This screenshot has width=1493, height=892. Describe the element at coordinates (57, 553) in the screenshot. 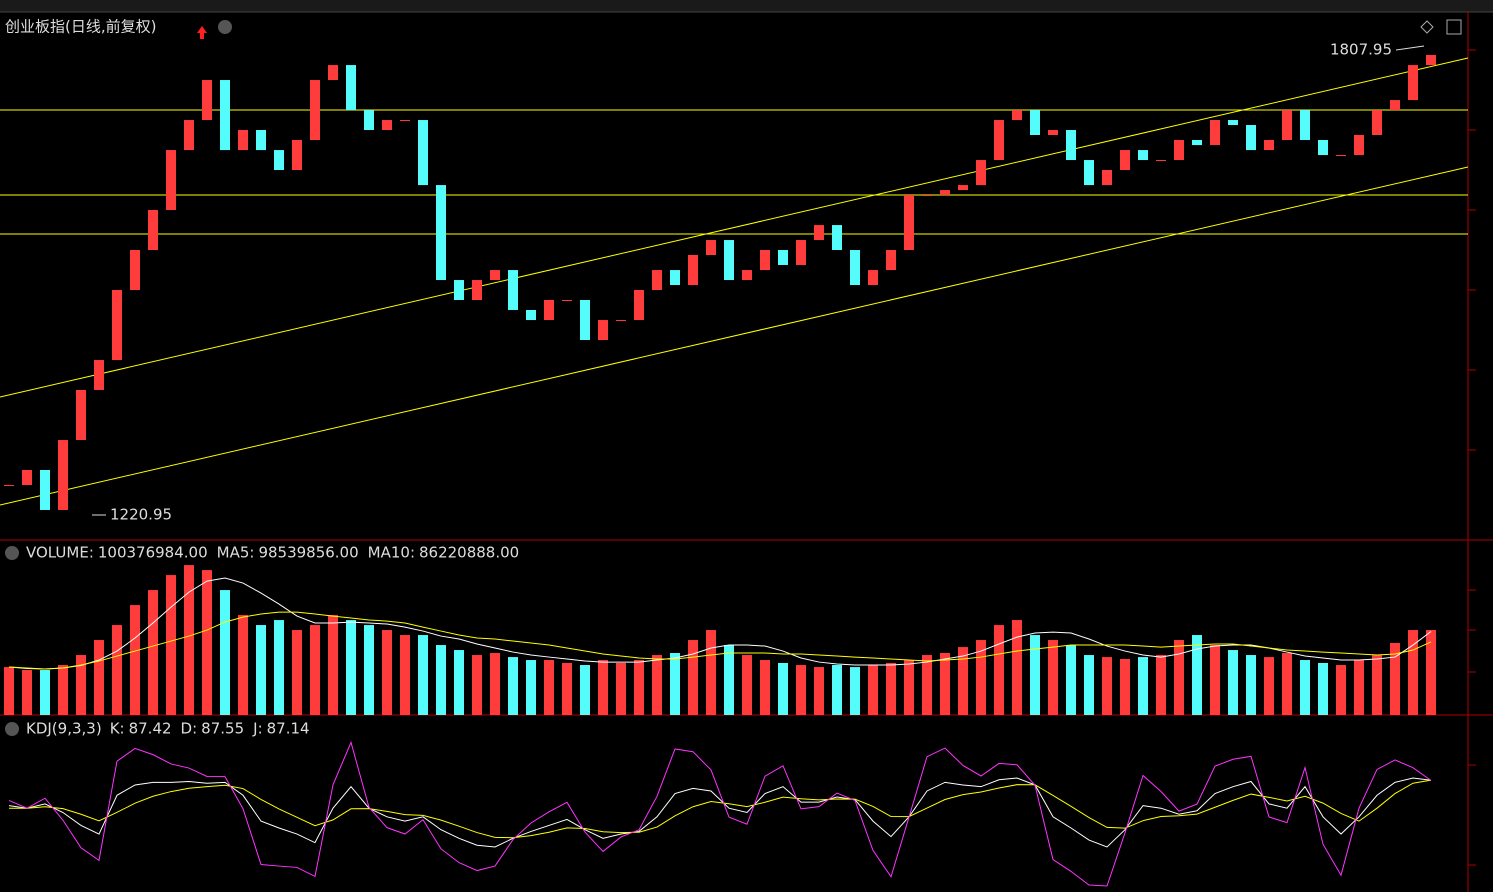

I see `legend-name: VOLUME` at that location.